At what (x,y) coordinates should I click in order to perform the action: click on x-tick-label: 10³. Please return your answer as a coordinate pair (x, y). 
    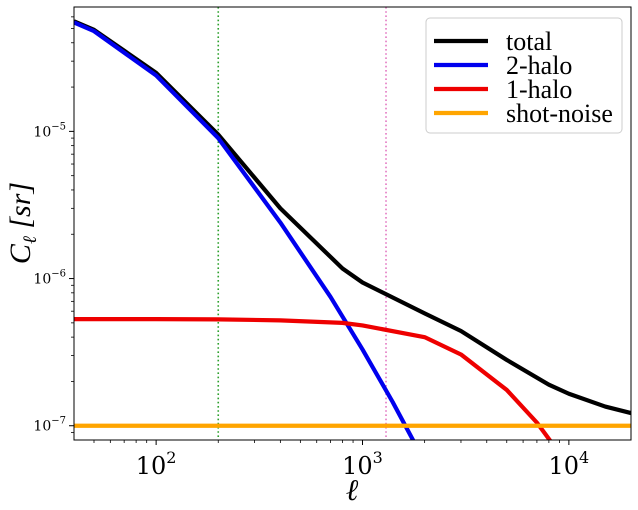
    Looking at the image, I should click on (362, 464).